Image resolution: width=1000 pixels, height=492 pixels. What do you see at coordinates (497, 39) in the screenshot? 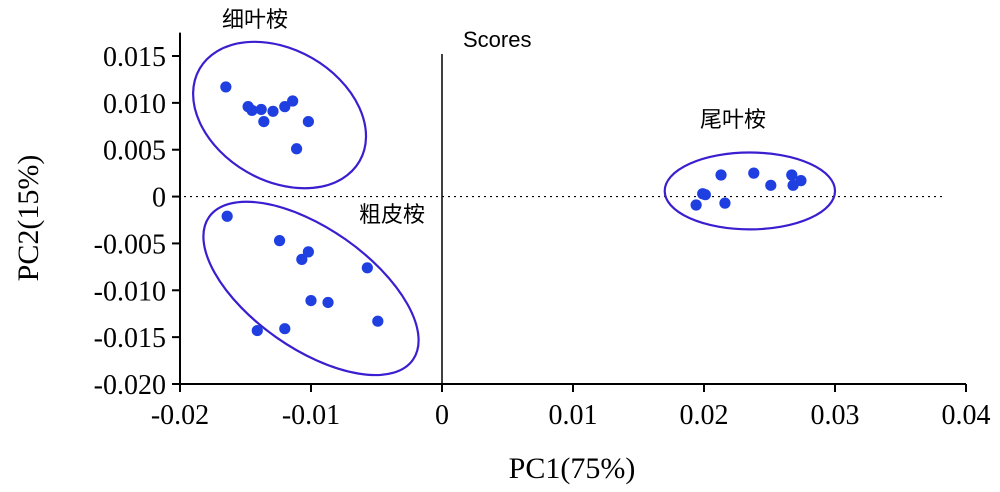
I see `chart-title: Scores` at bounding box center [497, 39].